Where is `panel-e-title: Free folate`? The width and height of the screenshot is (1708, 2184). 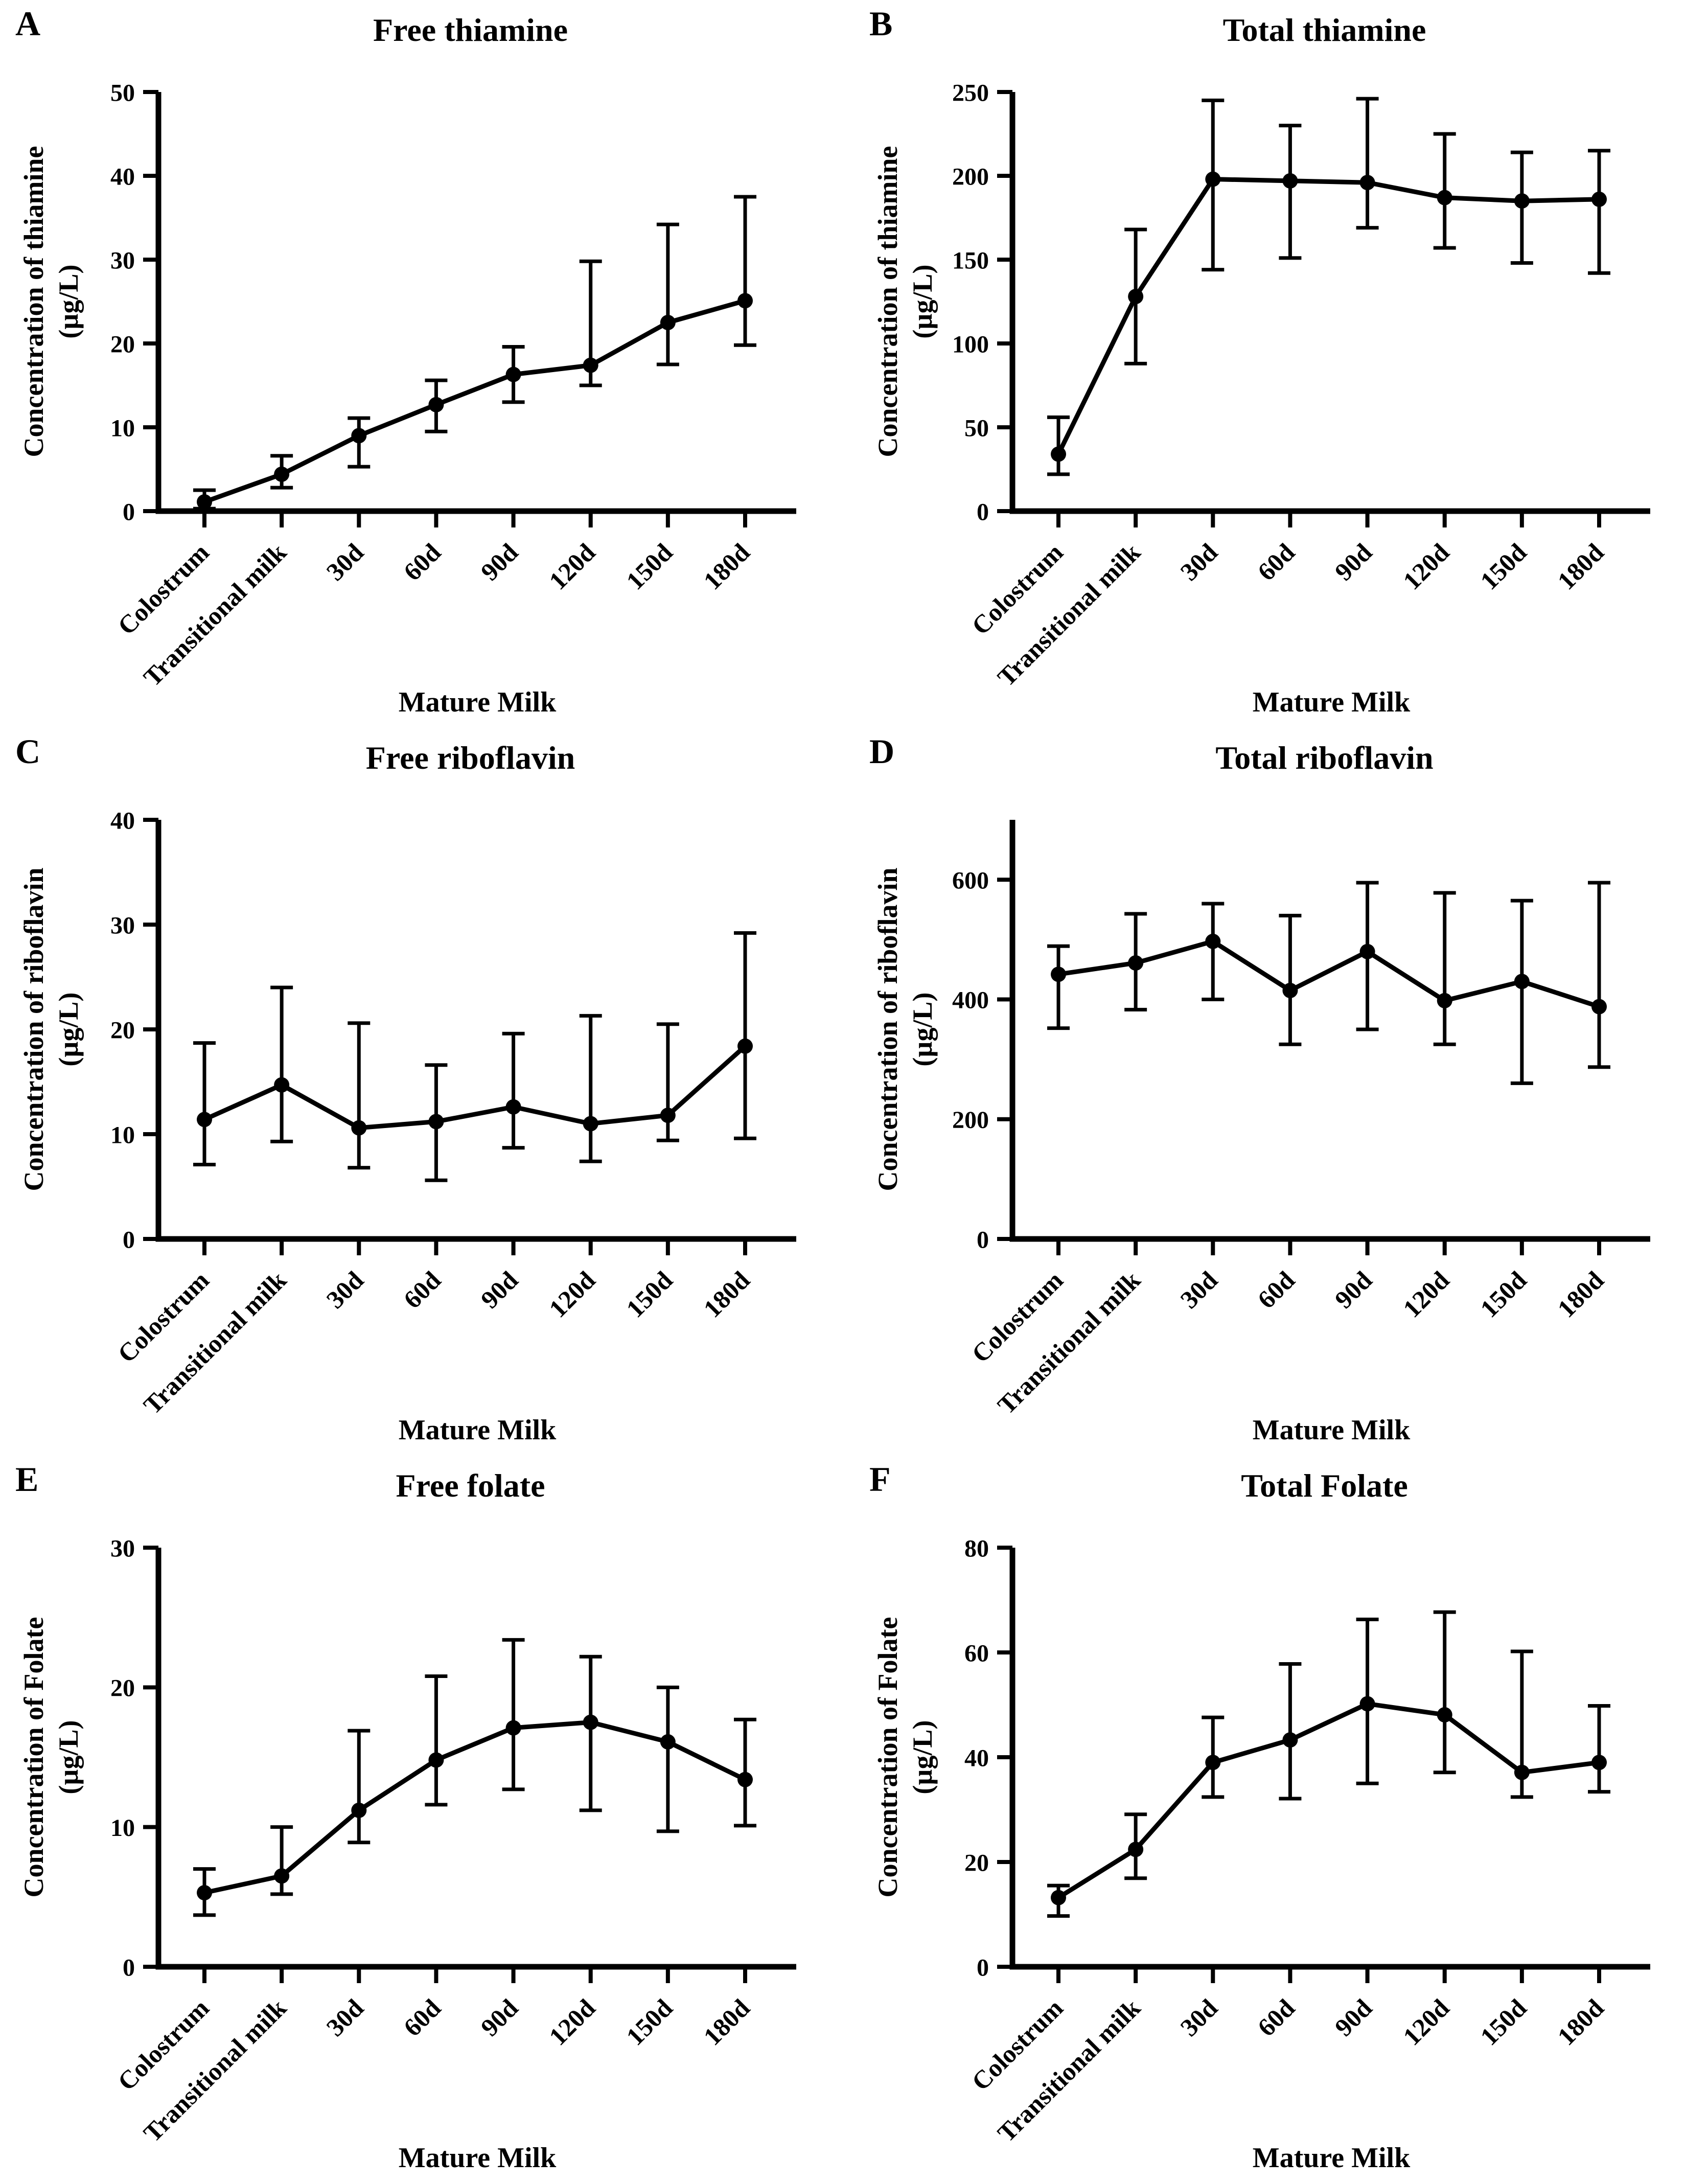 panel-e-title: Free folate is located at coordinates (471, 1485).